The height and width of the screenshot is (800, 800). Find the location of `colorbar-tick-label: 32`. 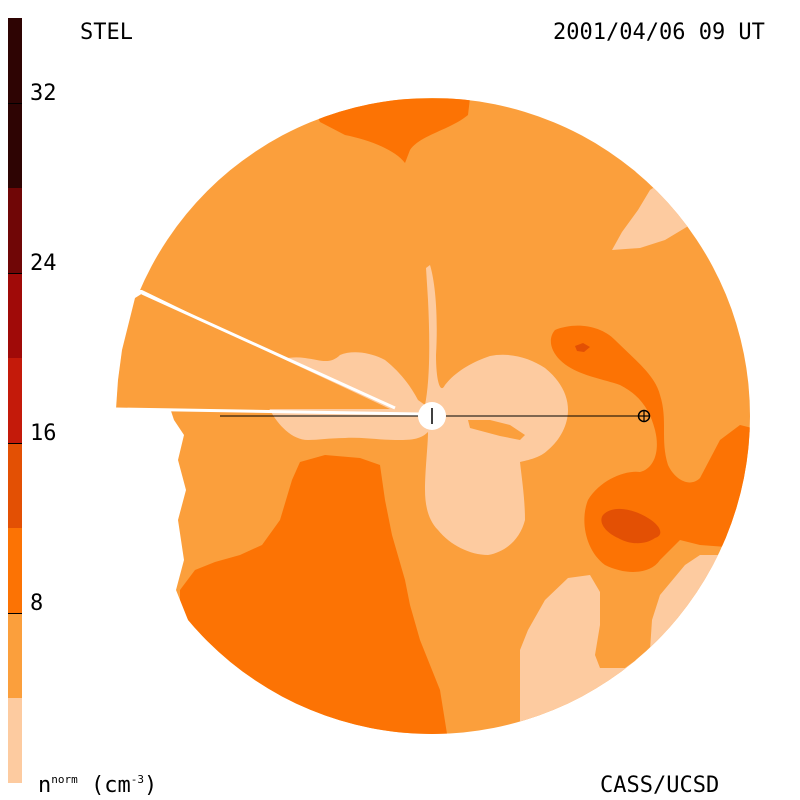

colorbar-tick-label: 32 is located at coordinates (43, 93).